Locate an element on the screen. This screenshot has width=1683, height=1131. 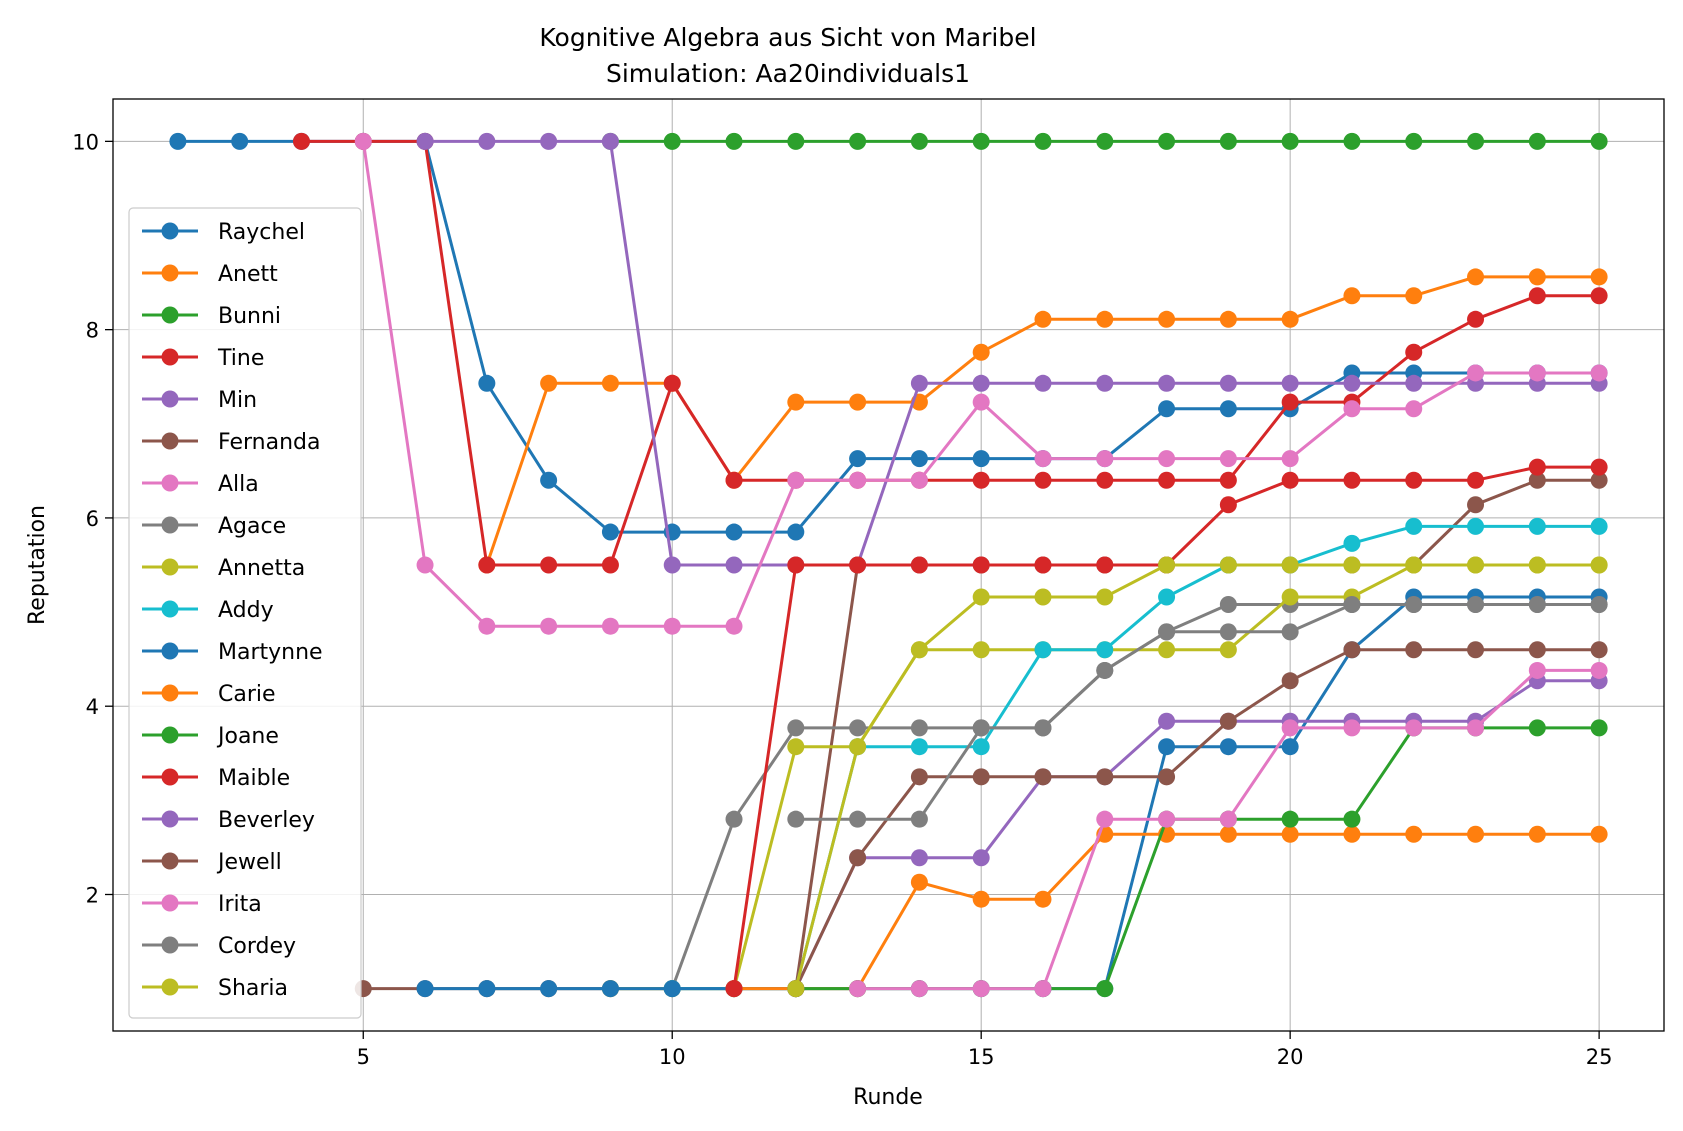
legend-item: Raychel is located at coordinates (223, 232).